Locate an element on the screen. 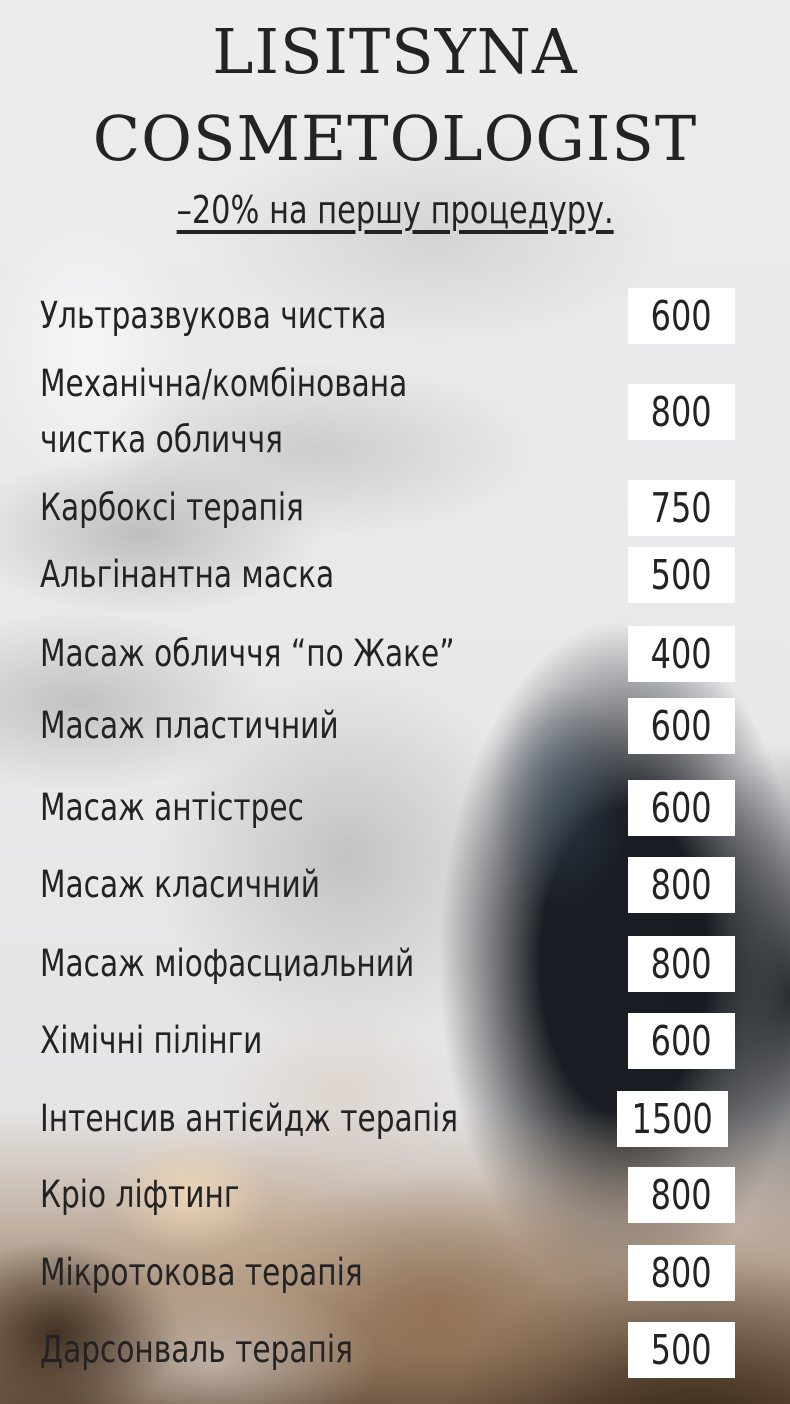  service-row: Механічна/комбінована чистка обличчя 800 is located at coordinates (395, 411).